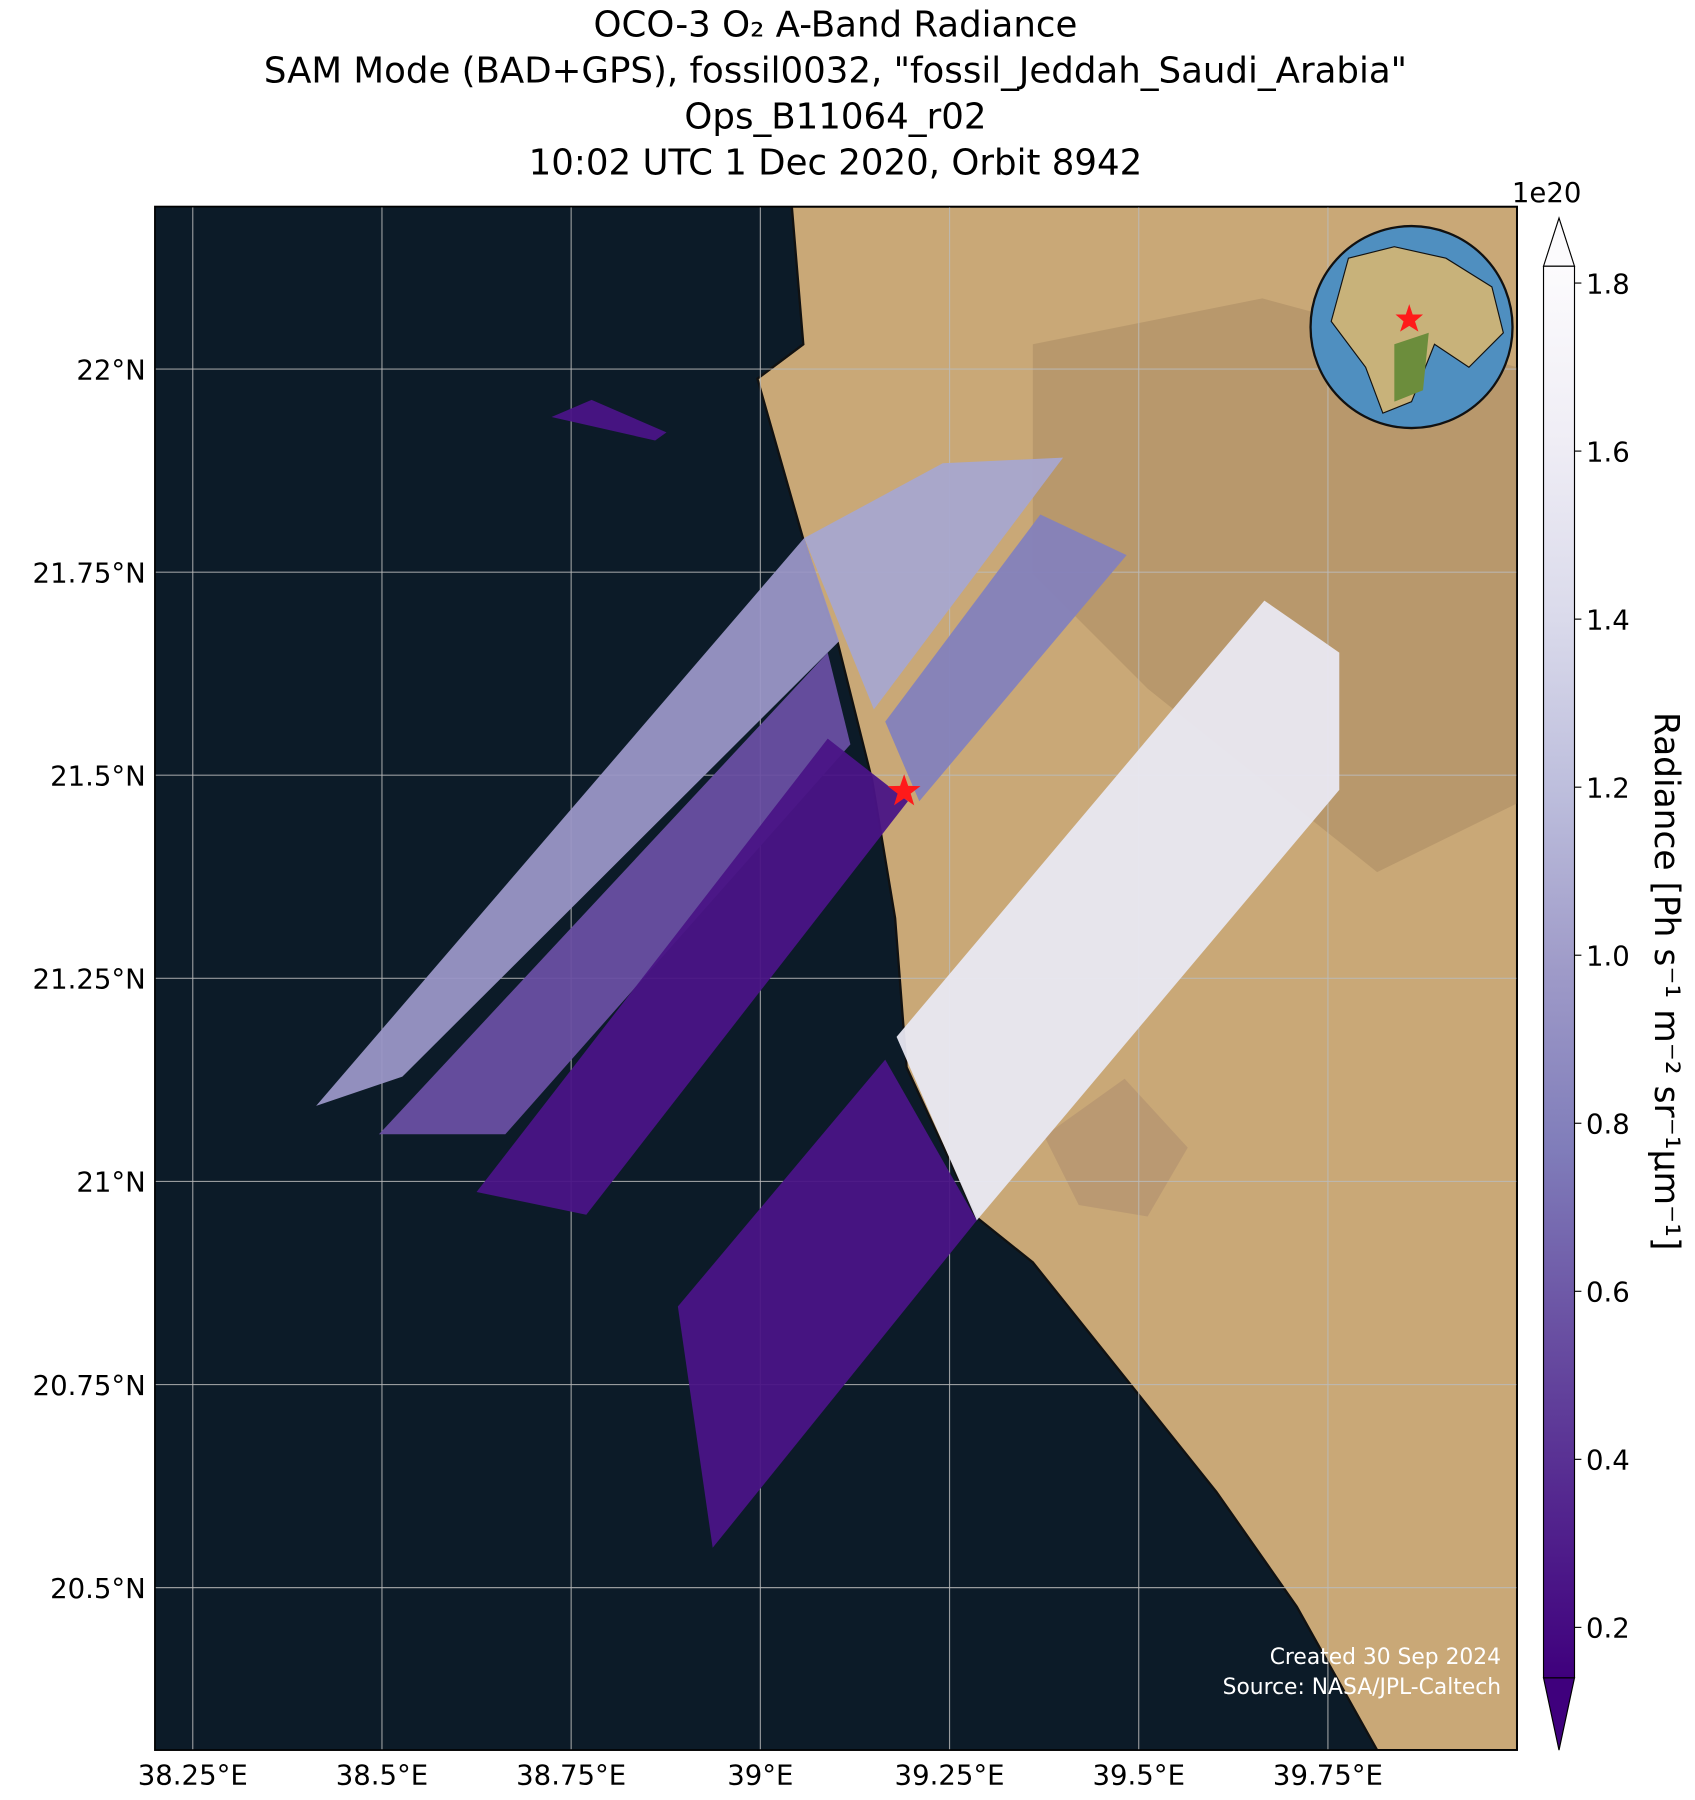 This screenshot has width=1695, height=1800. I want to click on colorbar-tick-label: 0.4, so click(1608, 1461).